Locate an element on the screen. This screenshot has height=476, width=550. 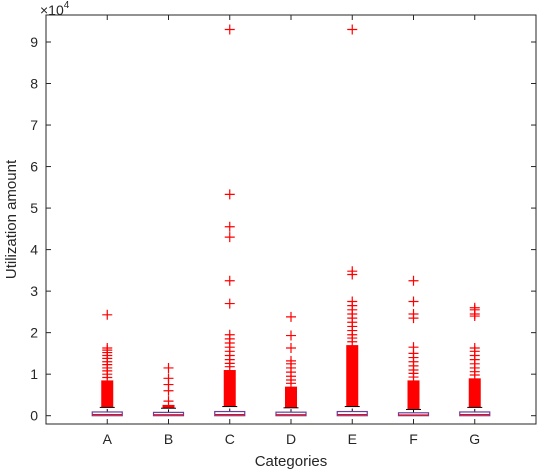
y-tick-label: 5 is located at coordinates (34, 208).